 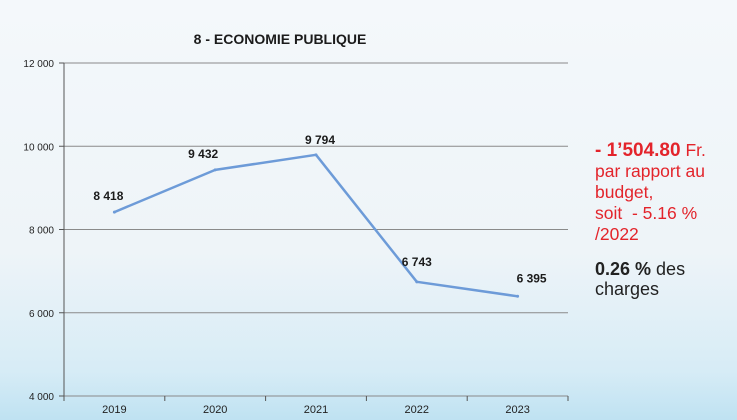 I want to click on variance-line4: soit - 5.16 %, so click(x=646, y=213).